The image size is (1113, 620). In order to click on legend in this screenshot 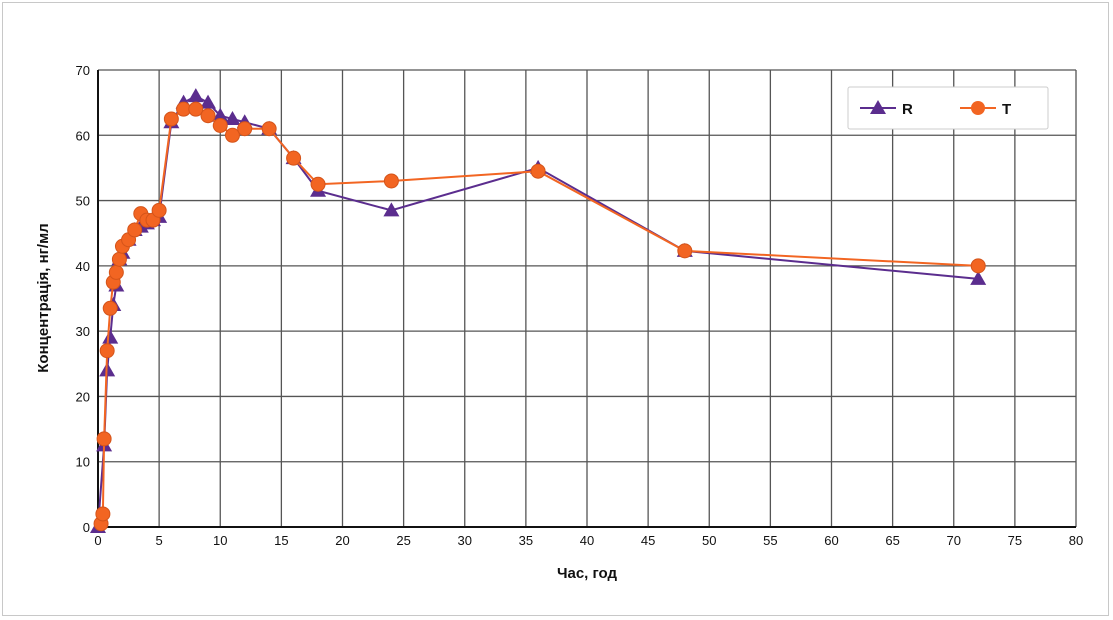, I will do `click(948, 108)`.